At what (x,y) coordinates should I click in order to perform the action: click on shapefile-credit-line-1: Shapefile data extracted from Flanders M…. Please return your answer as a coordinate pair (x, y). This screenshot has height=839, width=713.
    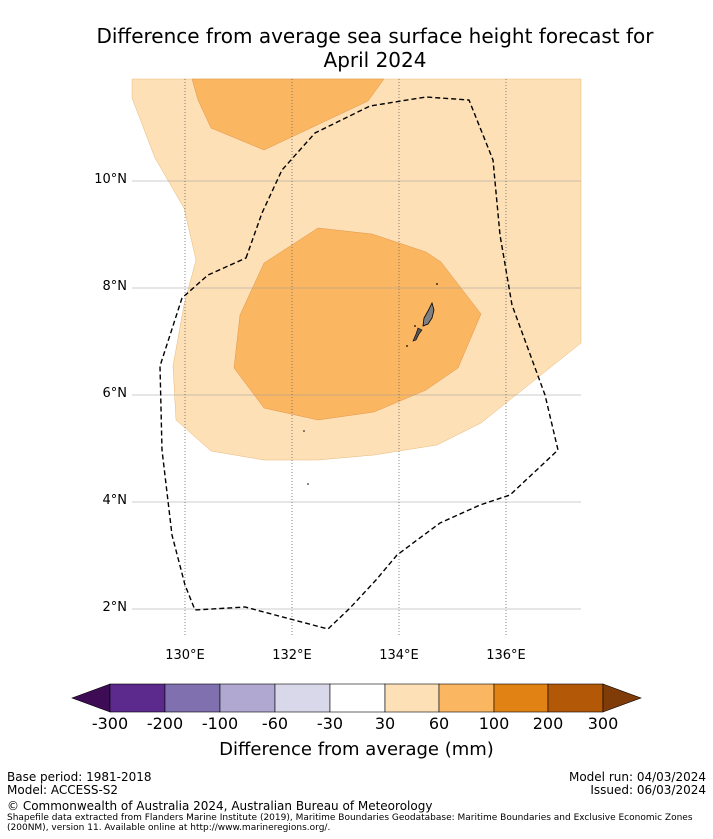
    Looking at the image, I should click on (350, 818).